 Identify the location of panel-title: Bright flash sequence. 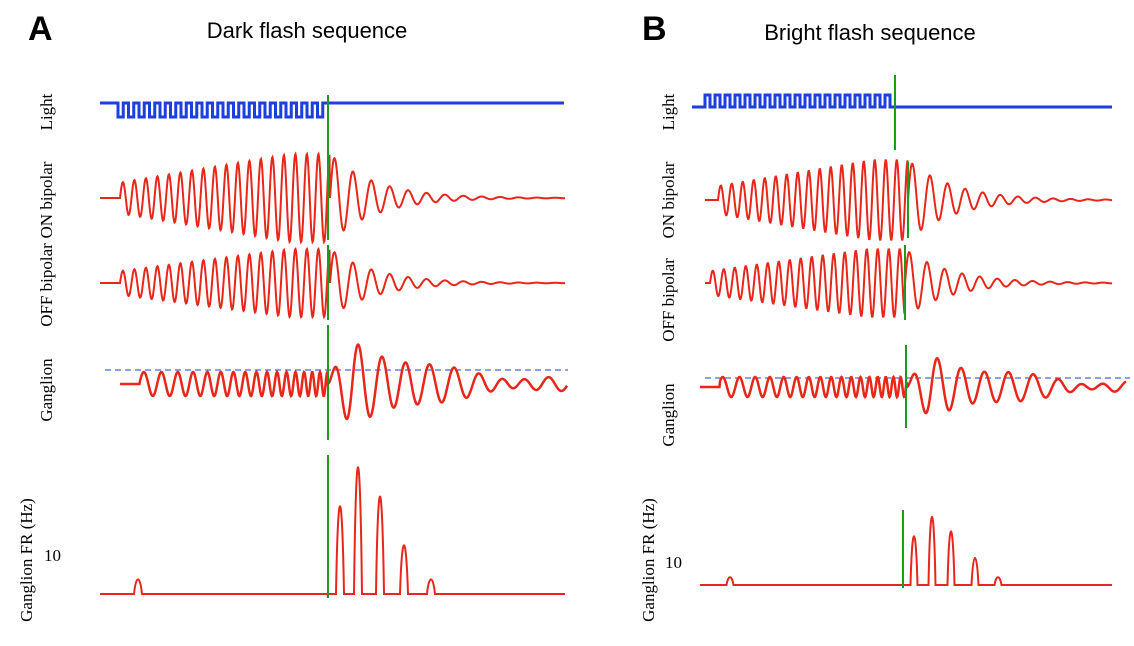
(870, 32).